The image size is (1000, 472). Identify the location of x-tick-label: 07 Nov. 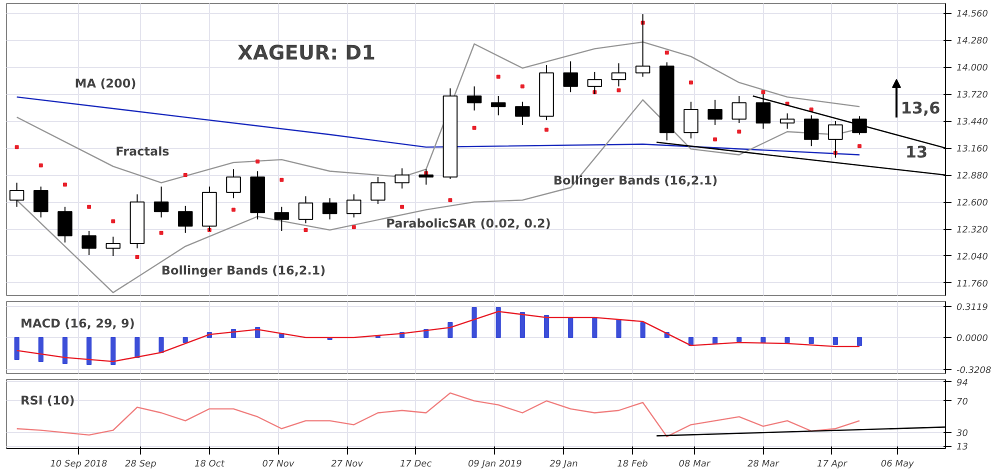
(278, 465).